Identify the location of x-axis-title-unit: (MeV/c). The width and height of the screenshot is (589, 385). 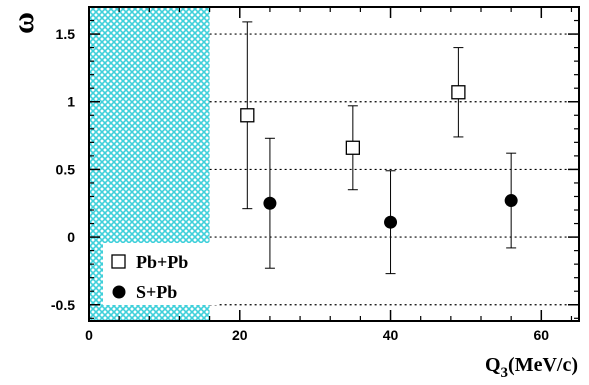
(543, 365).